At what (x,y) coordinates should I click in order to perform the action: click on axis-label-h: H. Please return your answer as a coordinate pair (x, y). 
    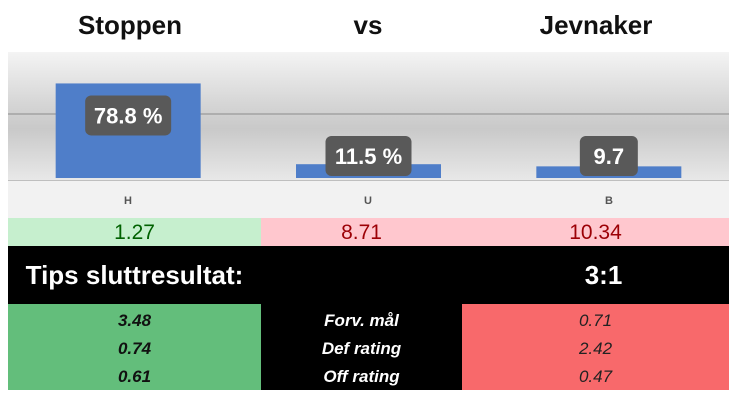
    Looking at the image, I should click on (128, 201).